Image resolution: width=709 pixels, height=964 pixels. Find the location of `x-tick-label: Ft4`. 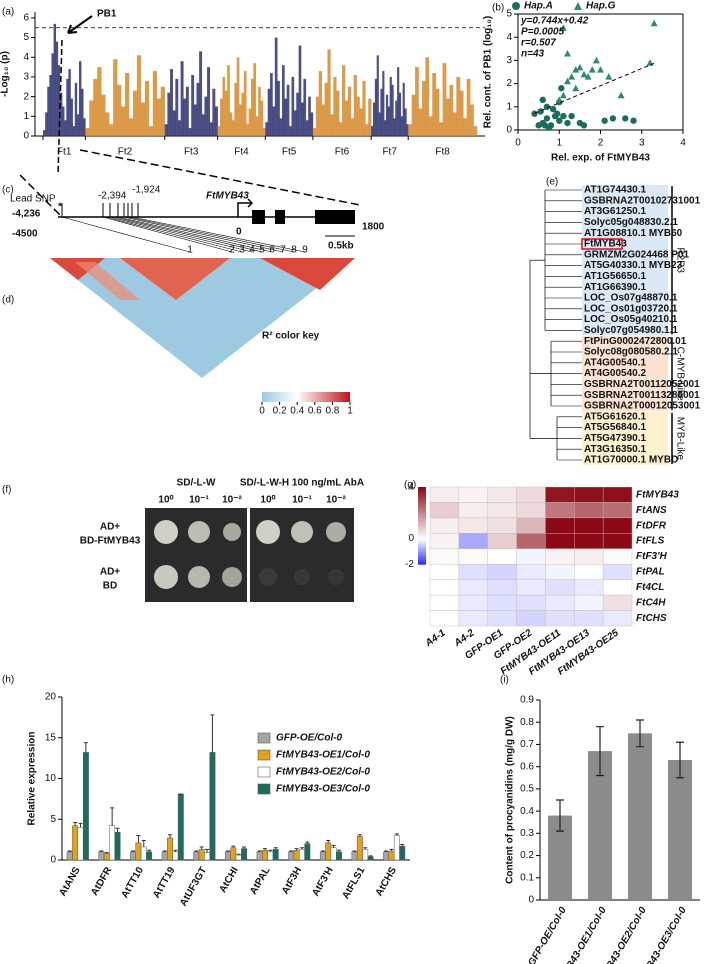

x-tick-label: Ft4 is located at coordinates (241, 152).